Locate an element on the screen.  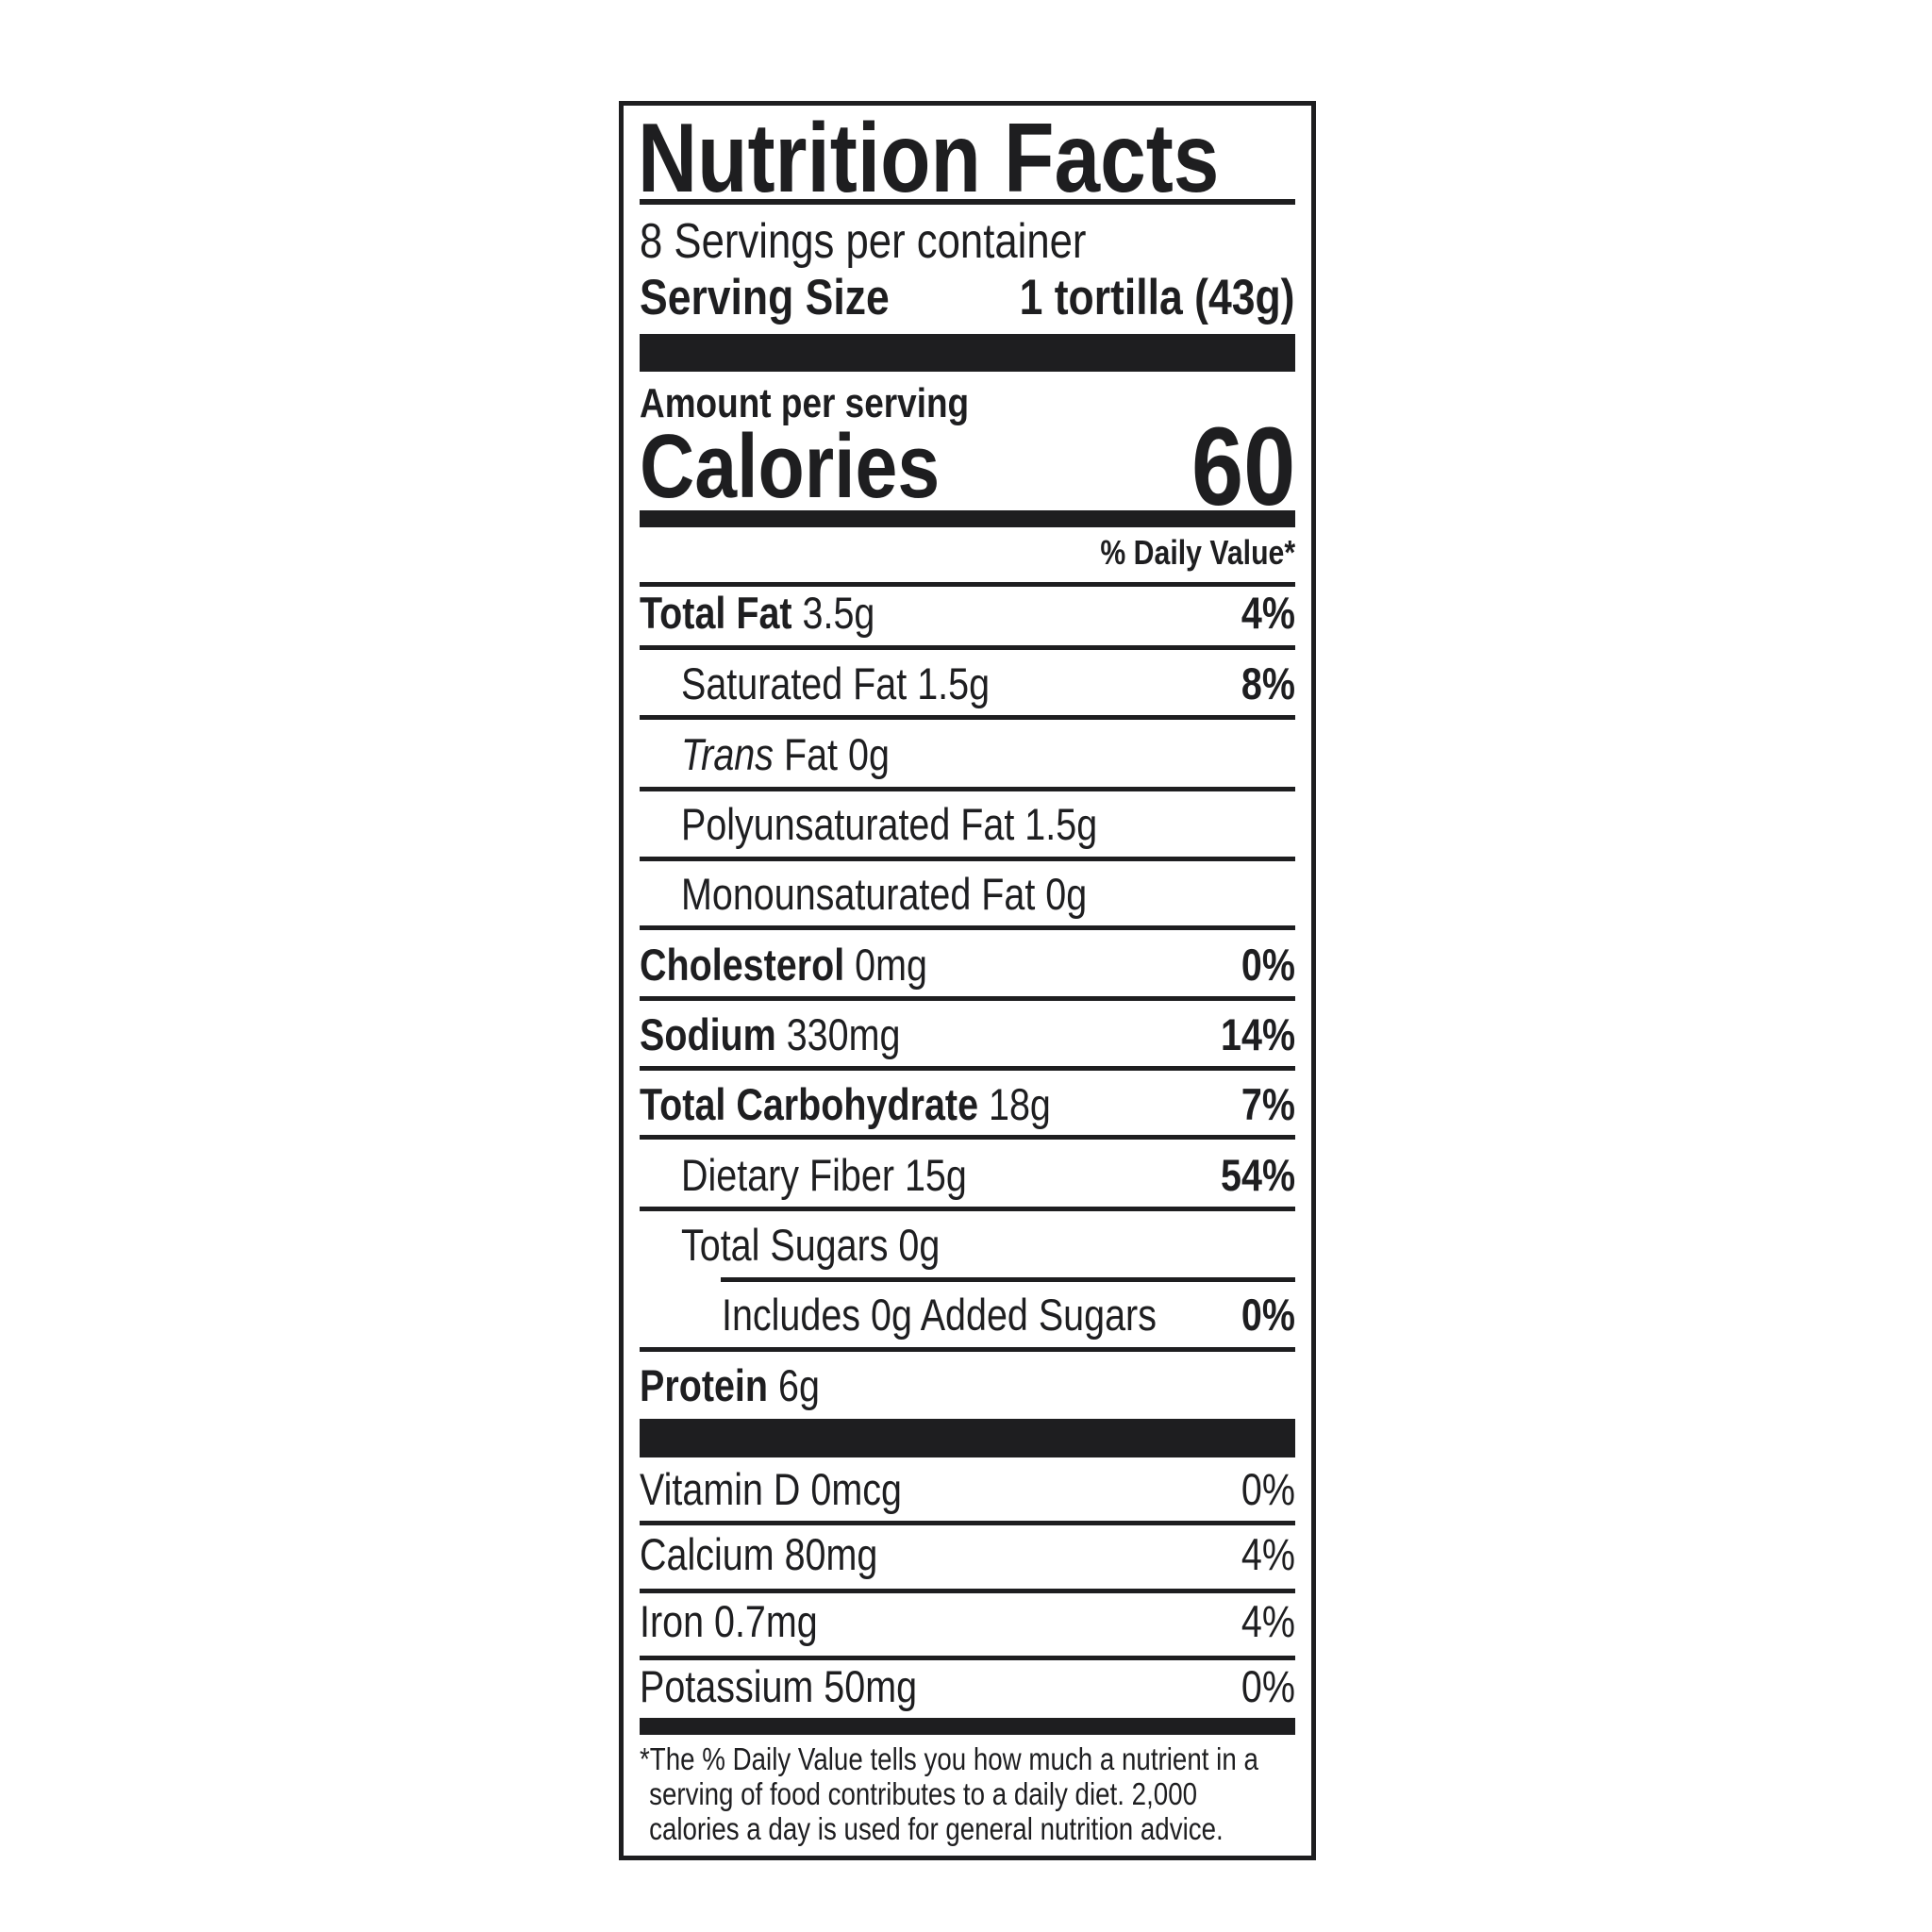
label-text: 18g is located at coordinates (1020, 1104).